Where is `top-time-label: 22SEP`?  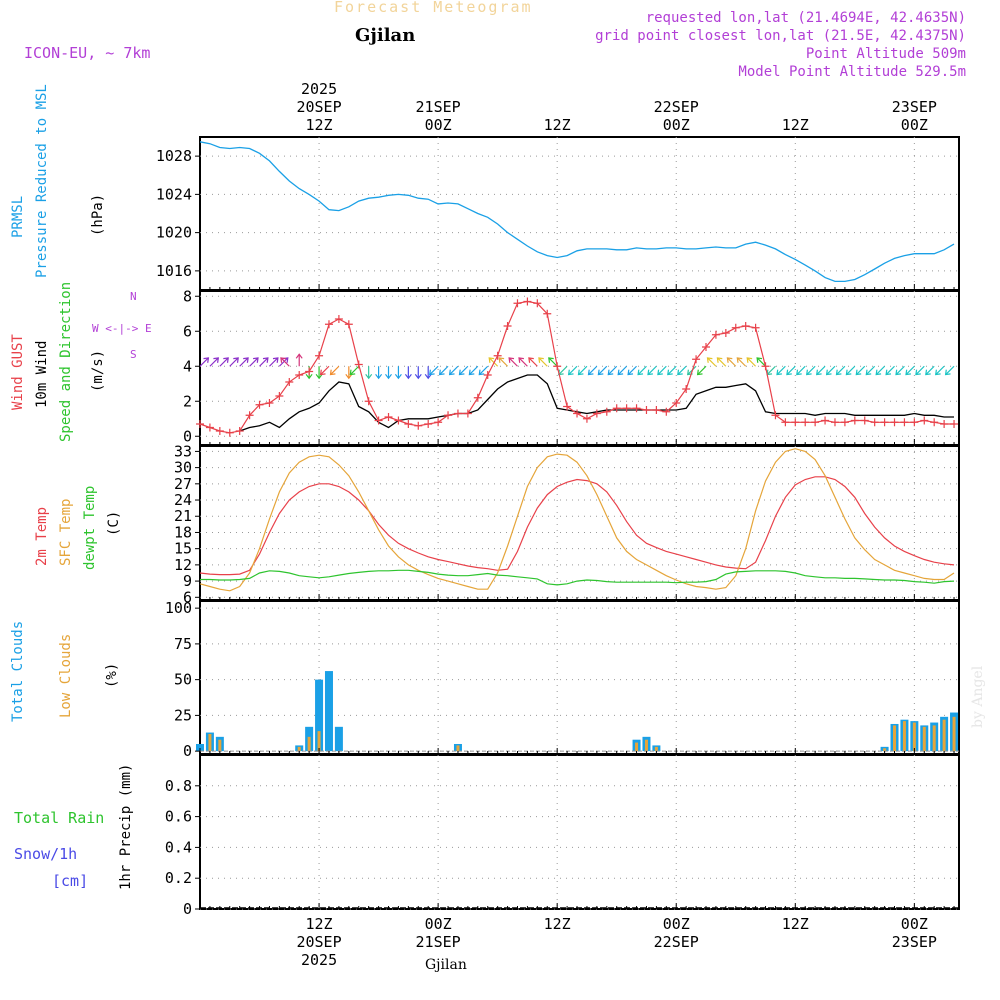
top-time-label: 22SEP is located at coordinates (676, 107).